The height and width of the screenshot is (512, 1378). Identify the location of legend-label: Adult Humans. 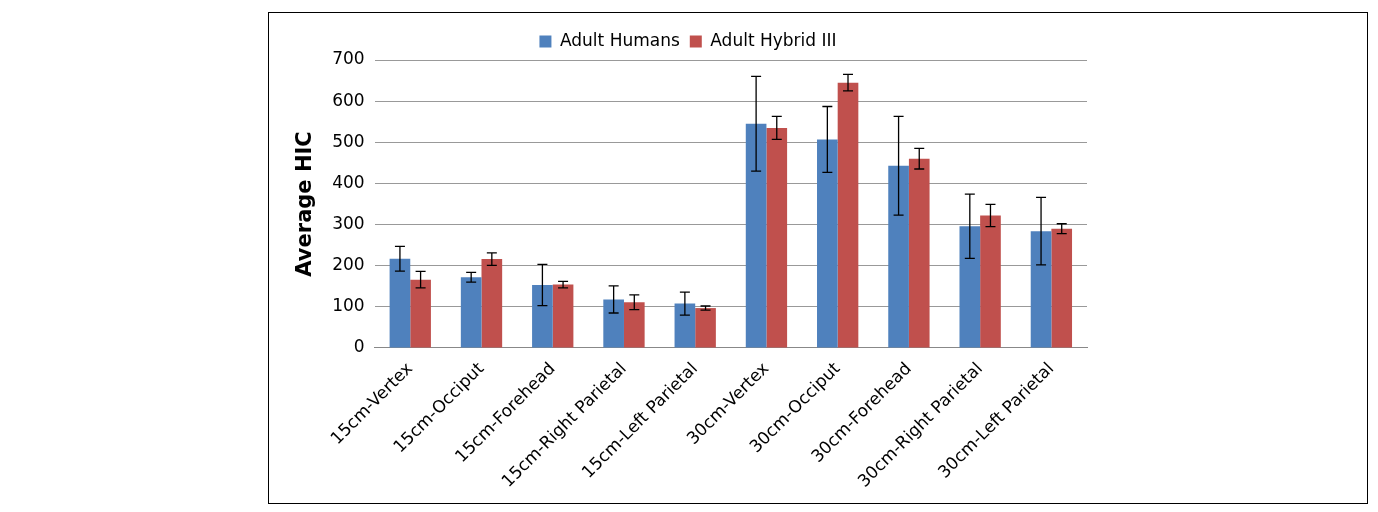
(619, 39).